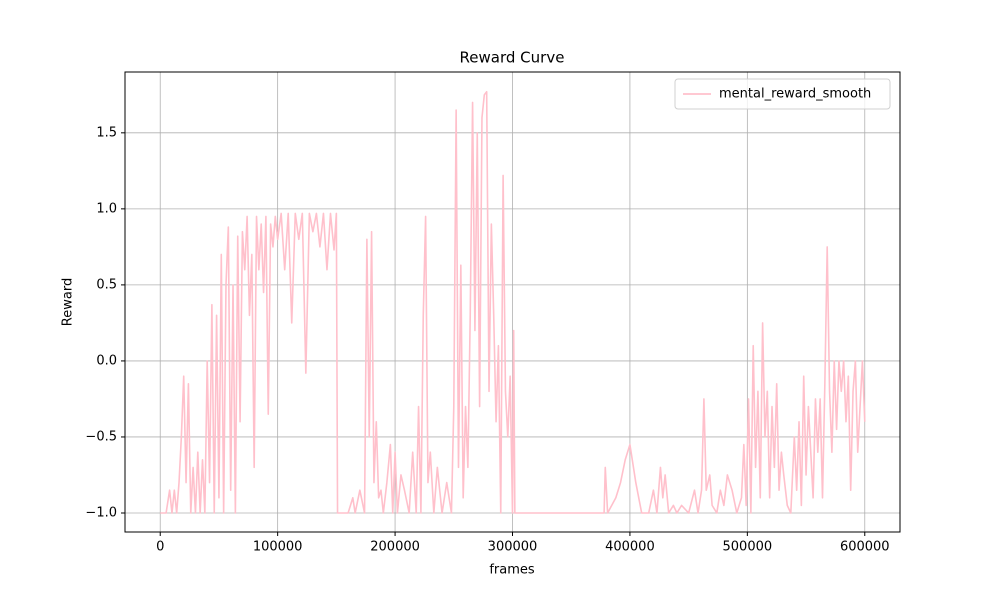 The image size is (1000, 600). Describe the element at coordinates (795, 94) in the screenshot. I see `legend-label: mental_reward_smooth` at that location.